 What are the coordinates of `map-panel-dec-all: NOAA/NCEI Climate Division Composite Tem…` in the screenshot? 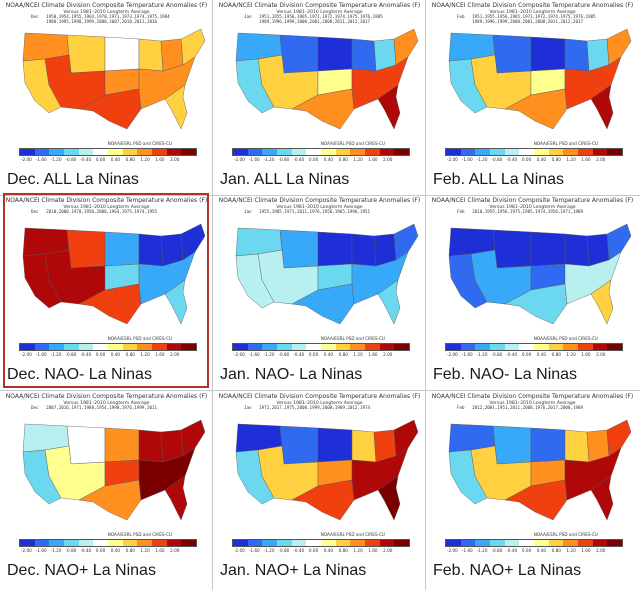 It's located at (106, 98).